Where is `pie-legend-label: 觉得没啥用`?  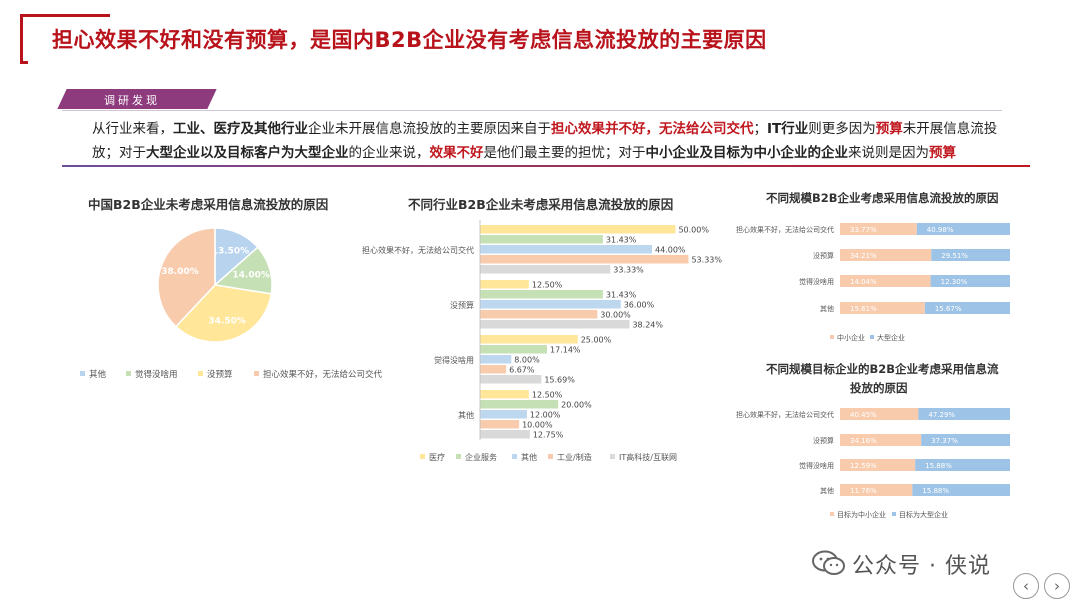 pie-legend-label: 觉得没啥用 is located at coordinates (156, 374).